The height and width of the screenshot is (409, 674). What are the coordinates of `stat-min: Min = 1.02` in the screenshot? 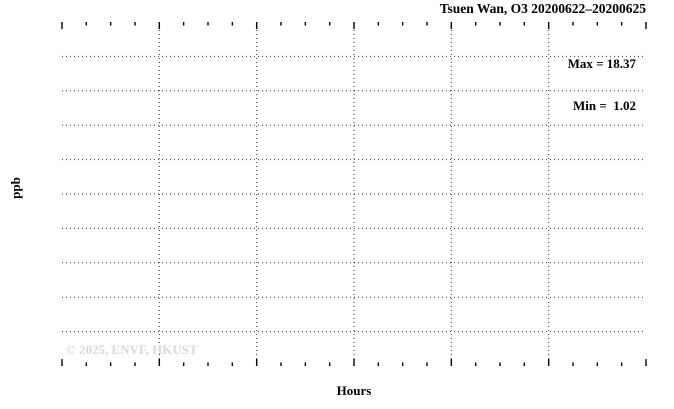 It's located at (604, 105).